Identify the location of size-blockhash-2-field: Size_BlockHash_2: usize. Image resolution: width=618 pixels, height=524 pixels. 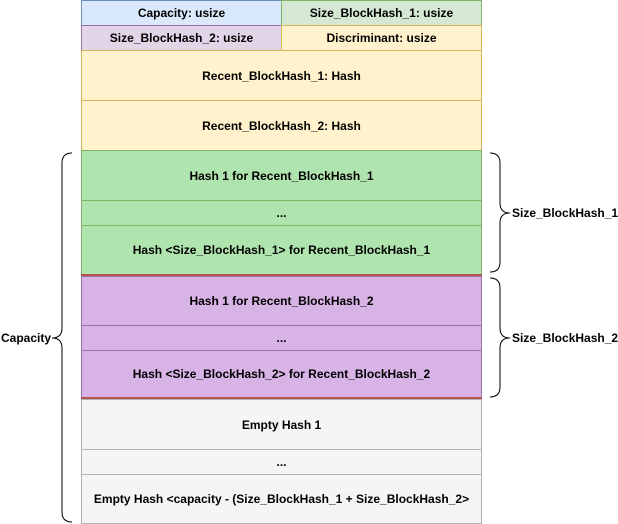
(181, 38).